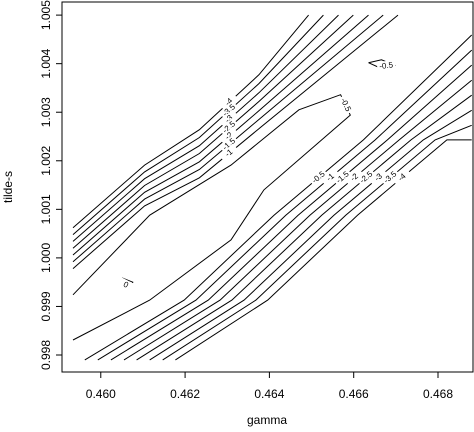 Image resolution: width=474 pixels, height=432 pixels. Describe the element at coordinates (185, 394) in the screenshot. I see `x-tick-label: 0.462` at that location.